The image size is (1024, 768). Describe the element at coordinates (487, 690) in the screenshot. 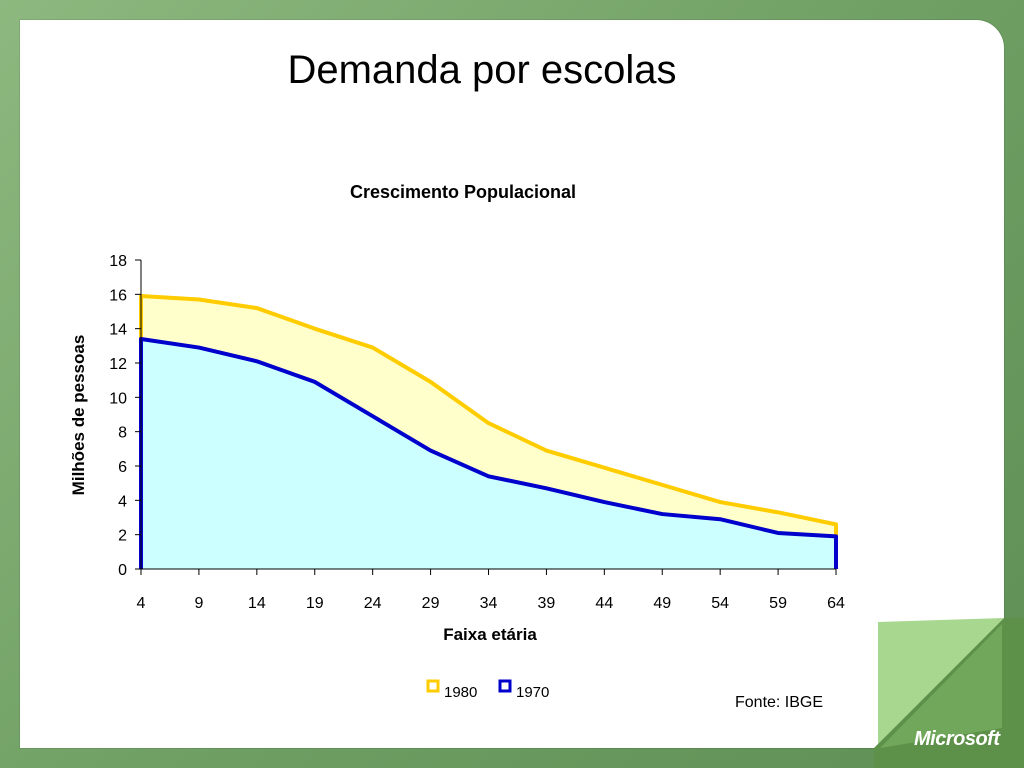

I see `legend: 1980 1970` at that location.